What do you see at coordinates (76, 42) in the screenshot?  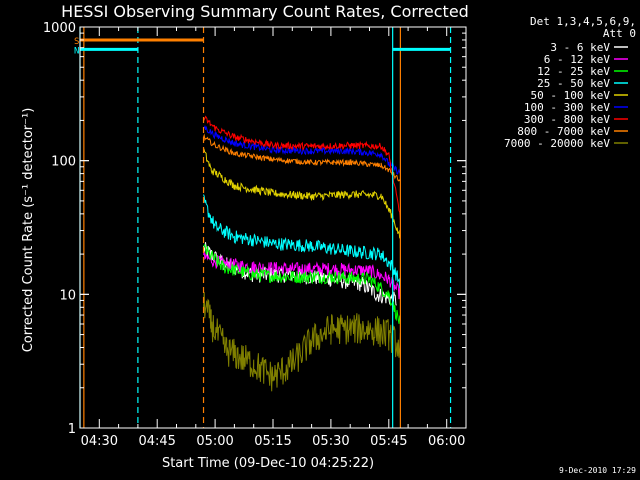 I see `flag-label-0: S` at bounding box center [76, 42].